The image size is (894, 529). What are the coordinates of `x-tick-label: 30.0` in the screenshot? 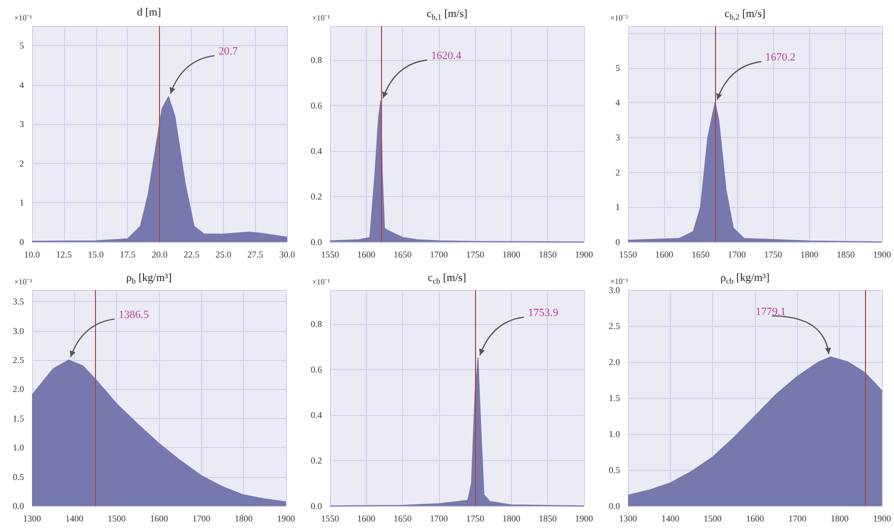 It's located at (287, 255).